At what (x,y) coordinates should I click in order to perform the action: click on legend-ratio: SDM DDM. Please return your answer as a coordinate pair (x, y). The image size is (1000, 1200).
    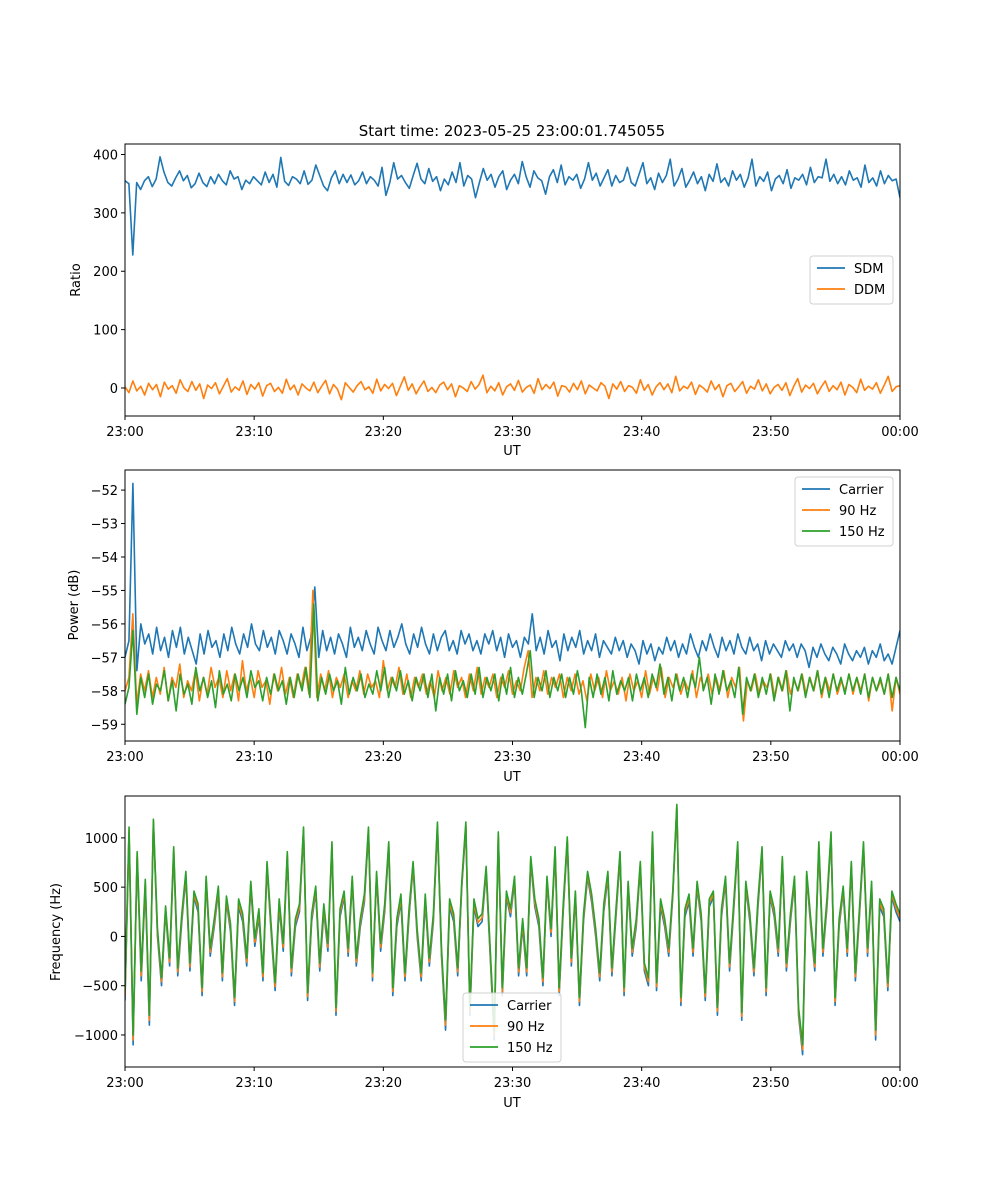
    Looking at the image, I should click on (851, 280).